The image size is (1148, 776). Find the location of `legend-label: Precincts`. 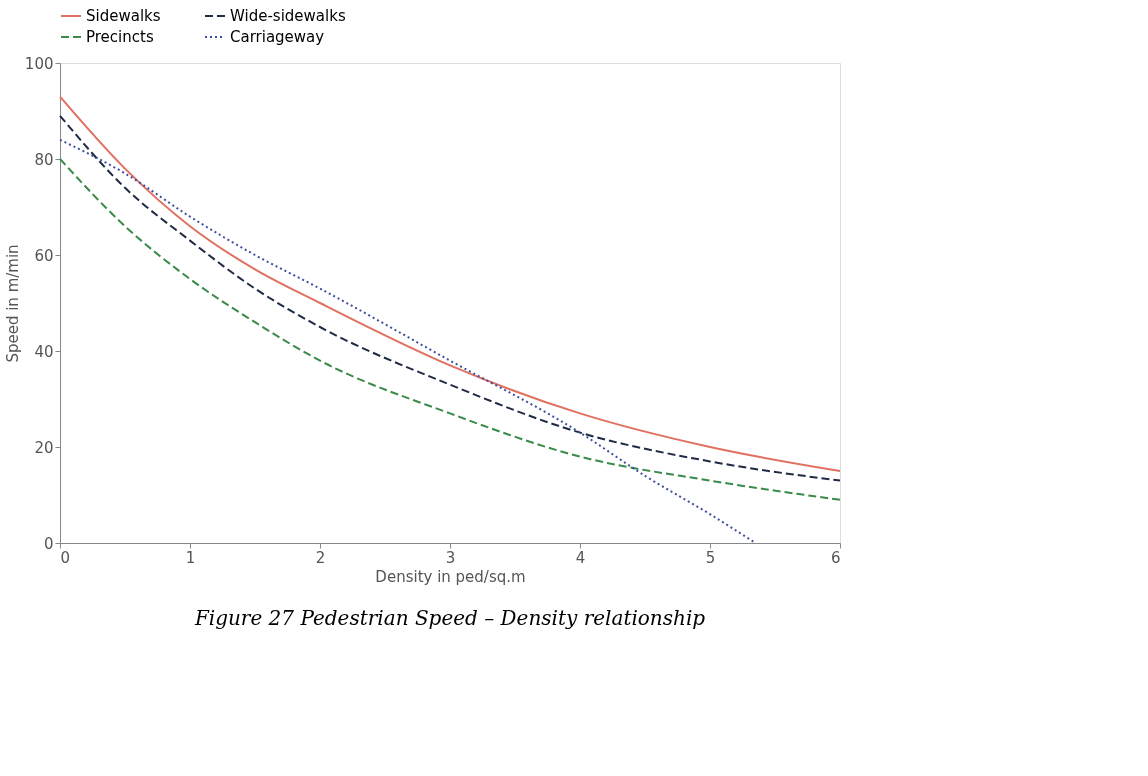

legend-label: Precincts is located at coordinates (120, 37).